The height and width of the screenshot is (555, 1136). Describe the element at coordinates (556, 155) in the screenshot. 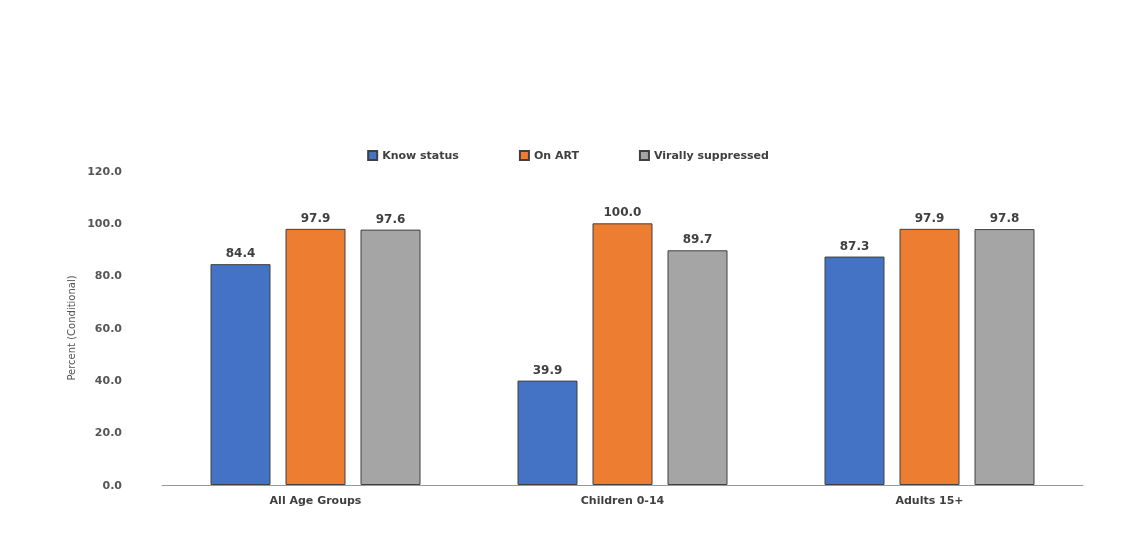

I see `legend-label: On ART` at that location.